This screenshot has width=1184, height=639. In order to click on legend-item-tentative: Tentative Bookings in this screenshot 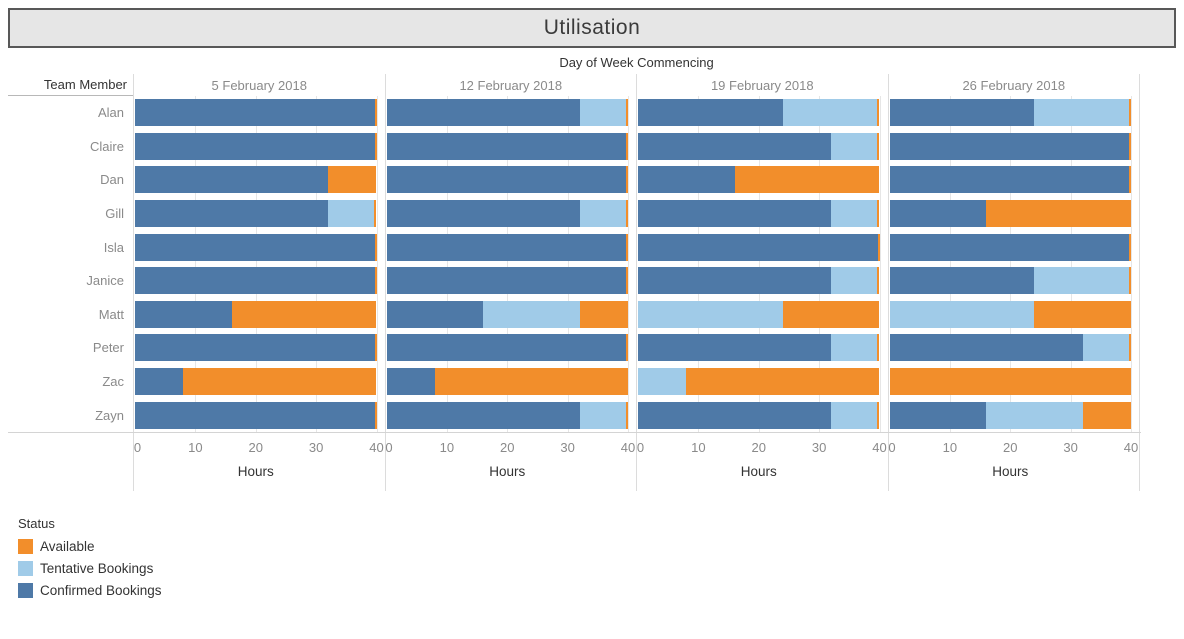, I will do `click(601, 568)`.